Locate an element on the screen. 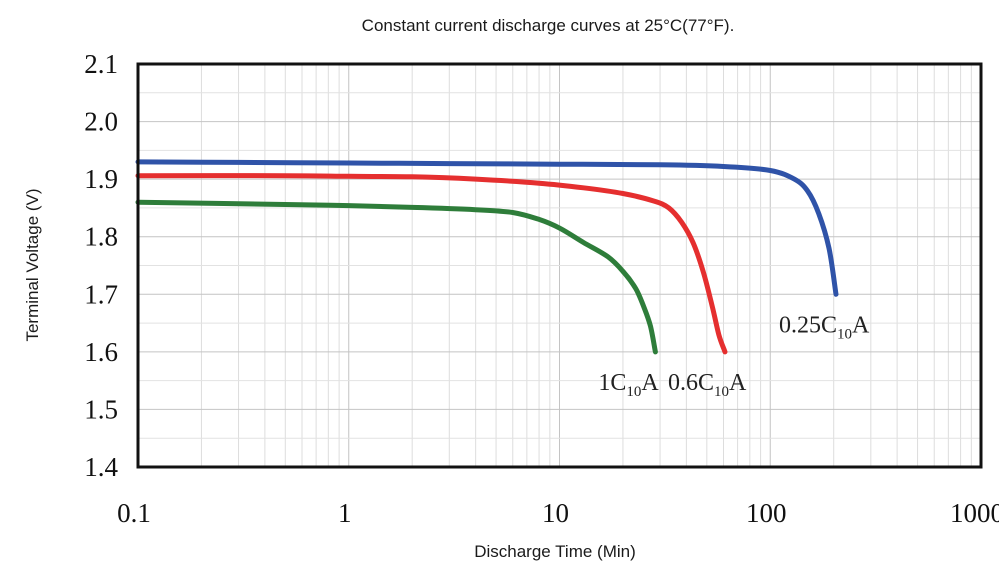 This screenshot has height=568, width=999. y-tick-label: 1.9 is located at coordinates (101, 179).